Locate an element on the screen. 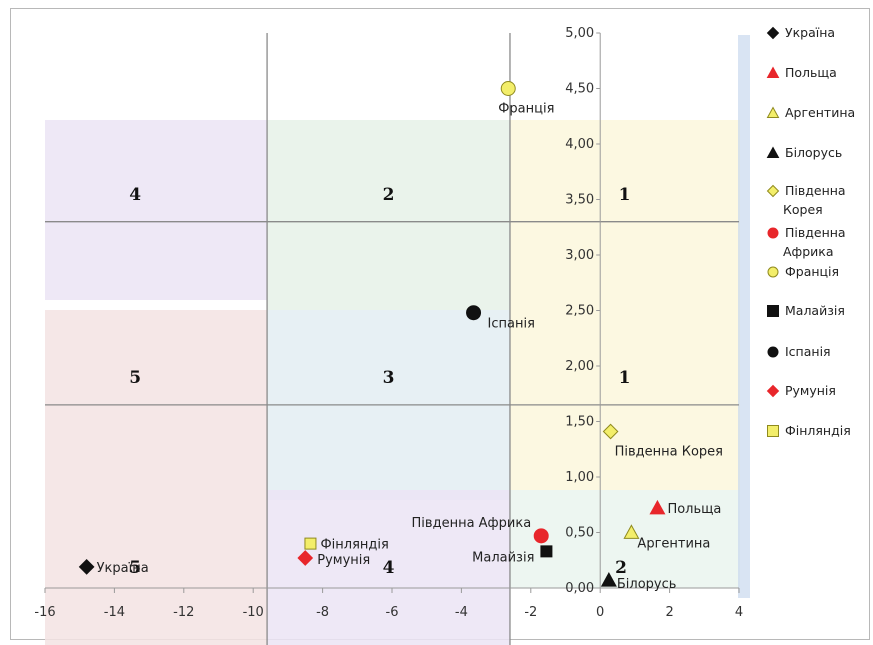 The image size is (873, 645). zone-edge is located at coordinates (744, 316).